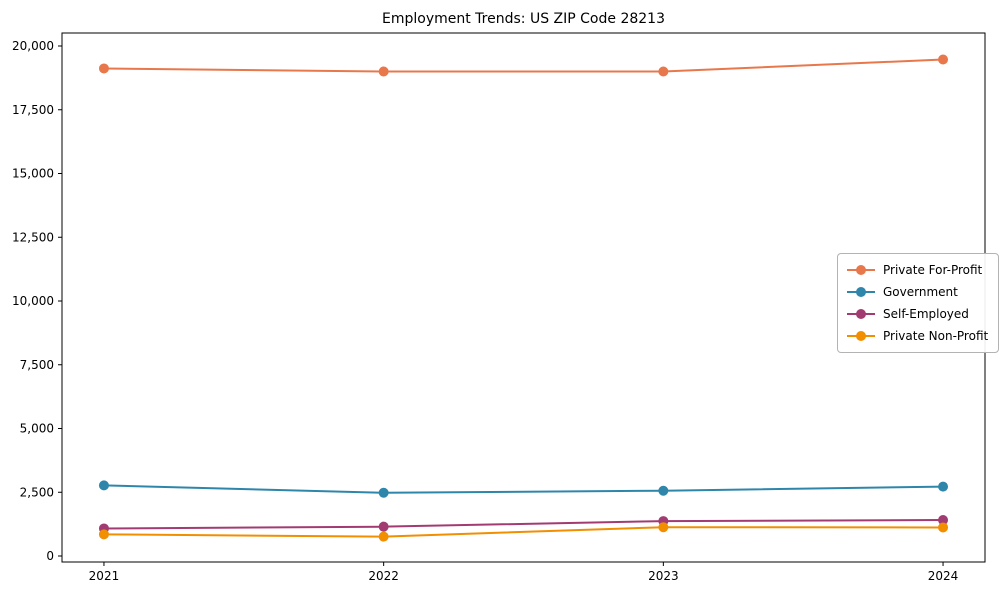  I want to click on y-axis-tick-label: 5,000, so click(37, 429).